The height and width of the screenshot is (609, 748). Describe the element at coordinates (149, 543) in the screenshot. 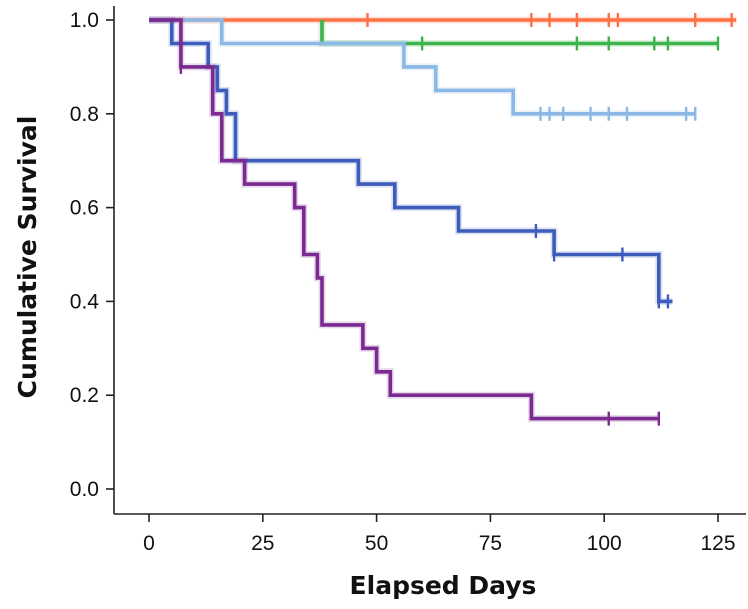

I see `x-tick-label: 0` at that location.